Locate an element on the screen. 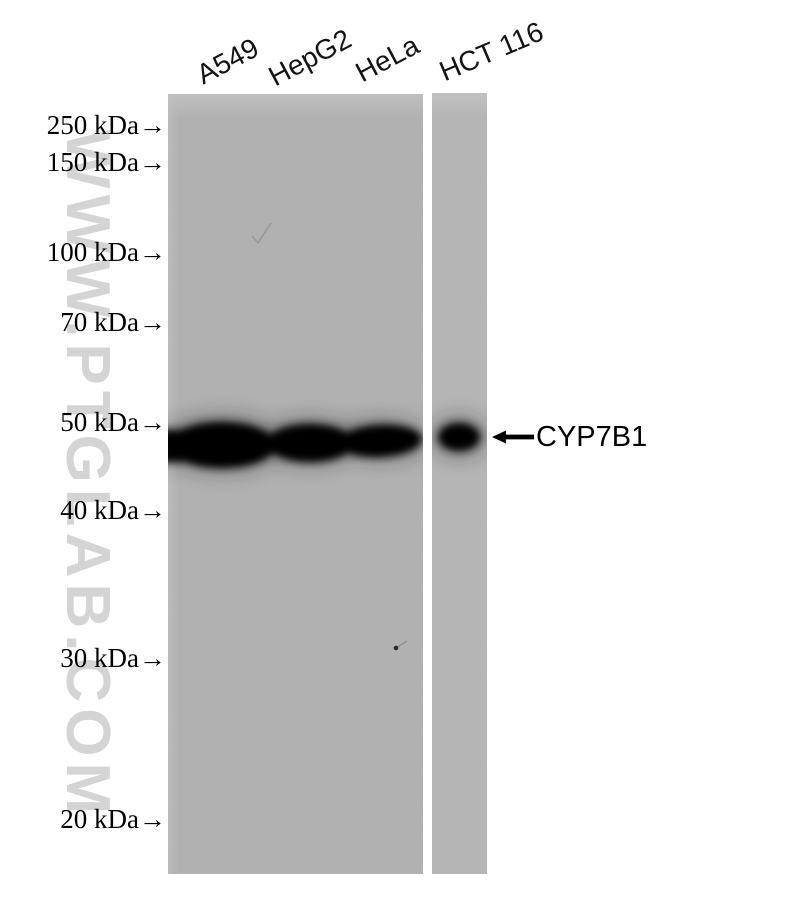 This screenshot has height=903, width=800. marker-250kda: 250 kDa→ is located at coordinates (106, 125).